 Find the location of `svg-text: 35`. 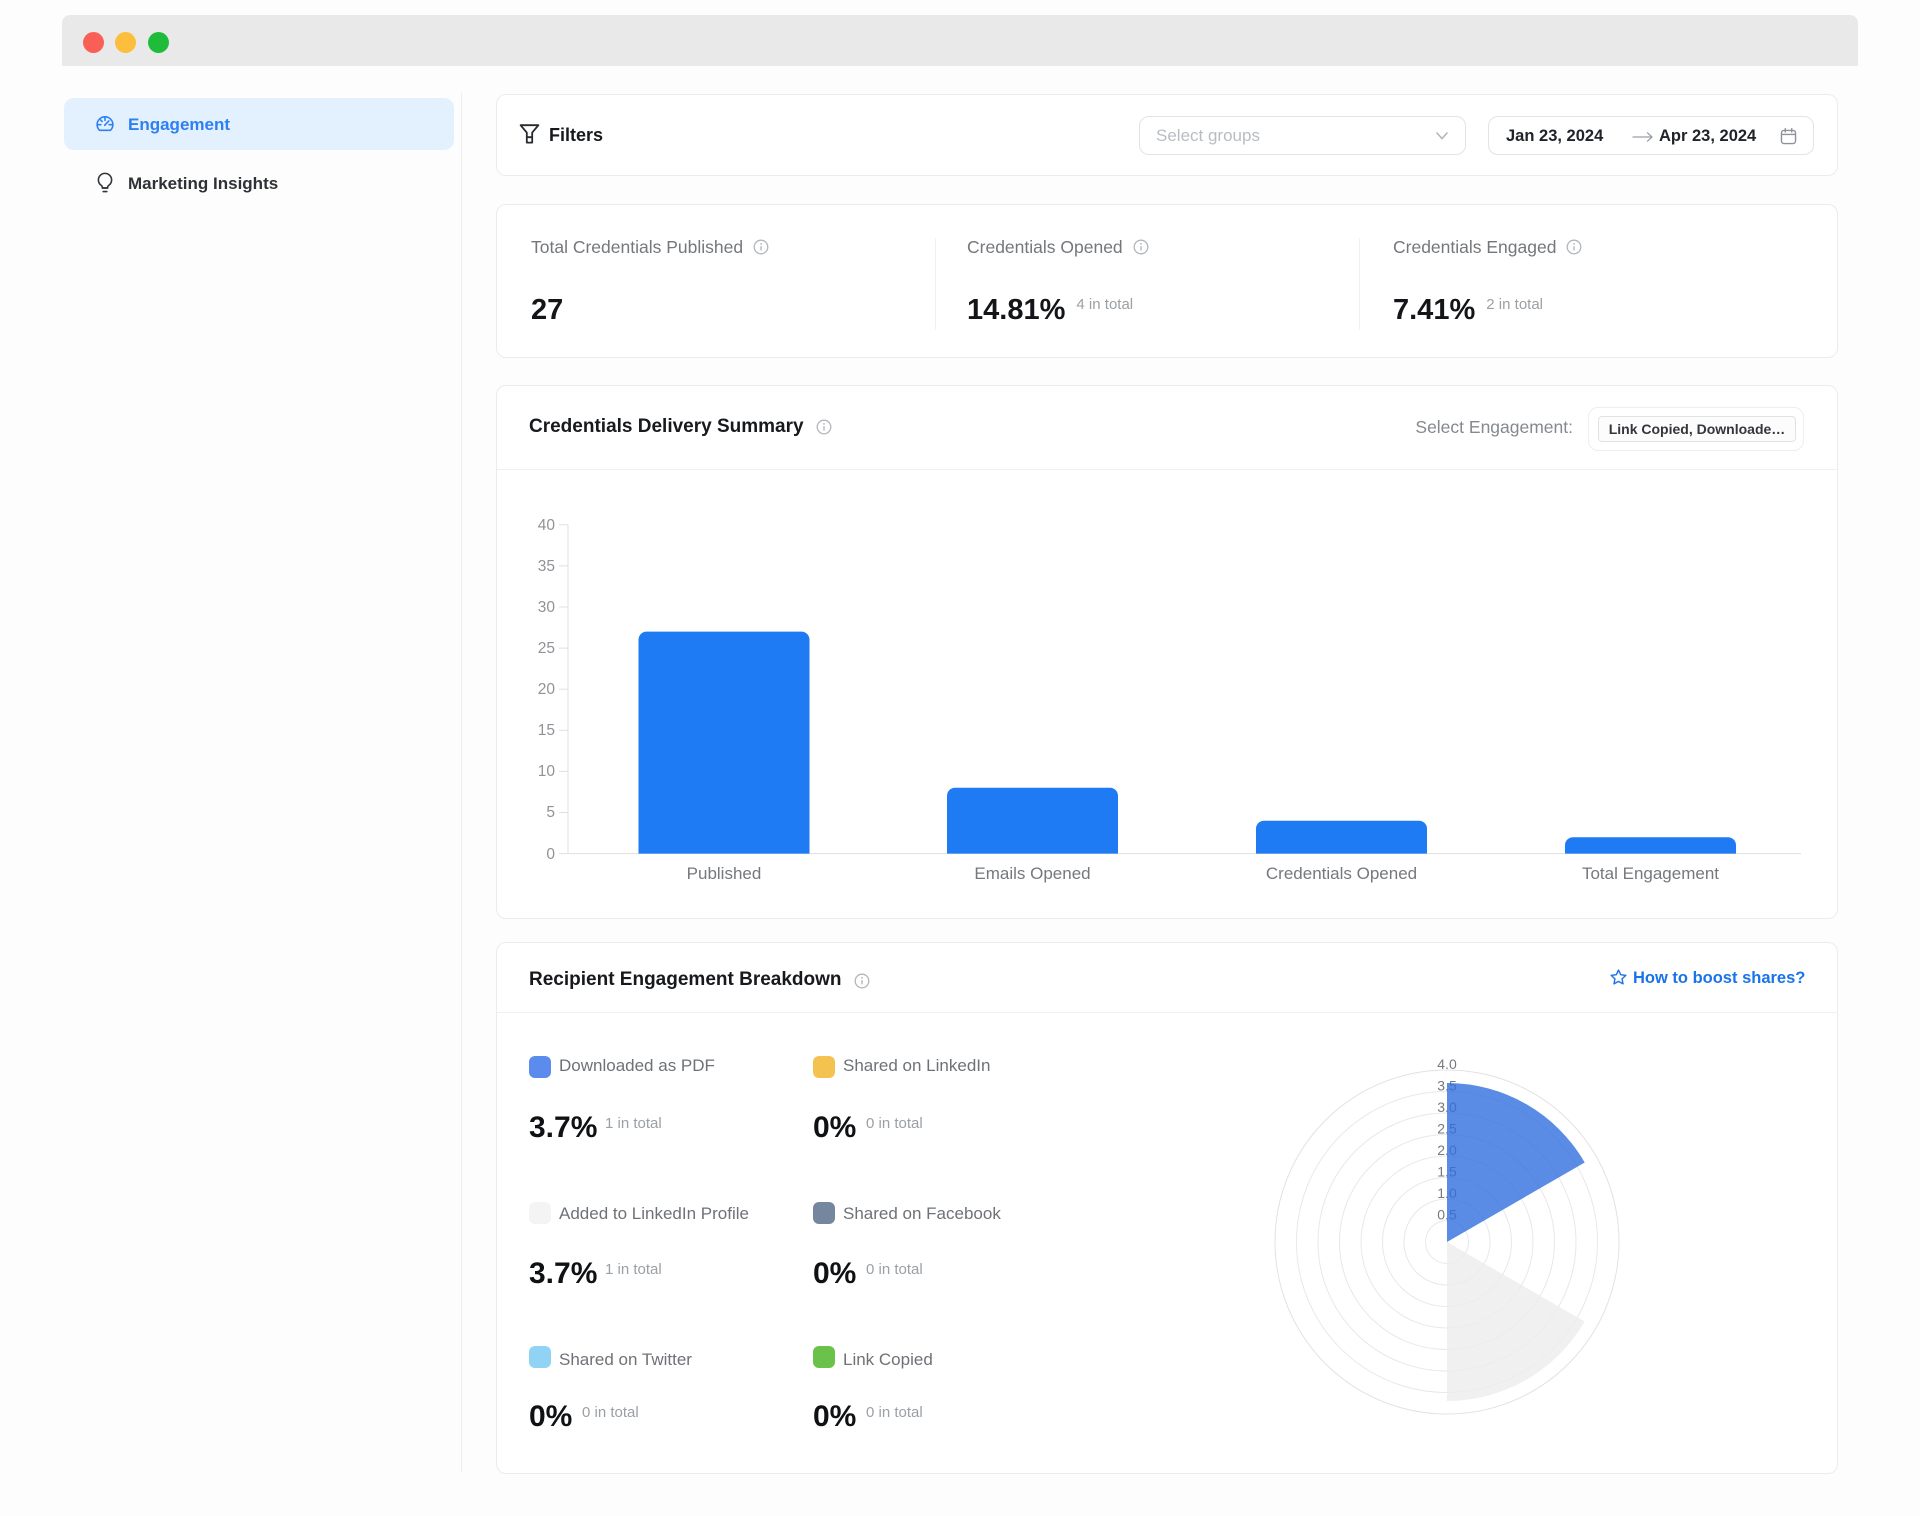

svg-text: 35 is located at coordinates (546, 566).